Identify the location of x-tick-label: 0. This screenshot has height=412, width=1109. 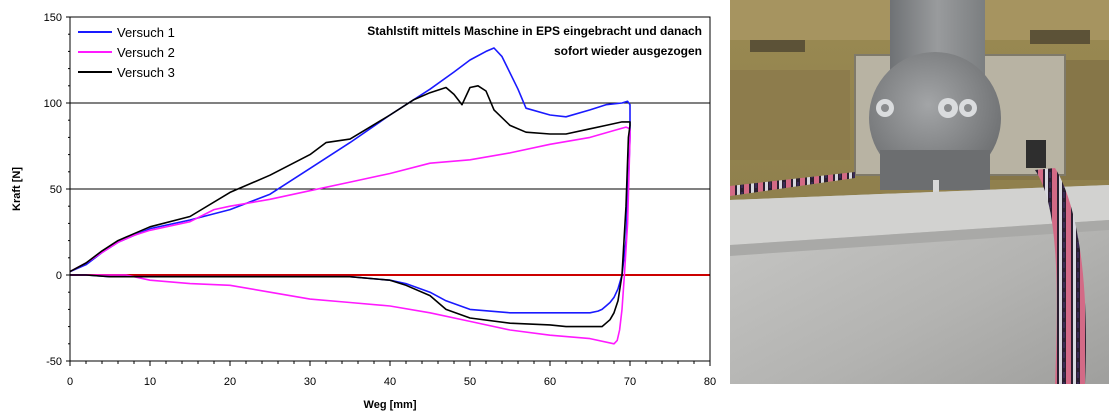
(70, 382).